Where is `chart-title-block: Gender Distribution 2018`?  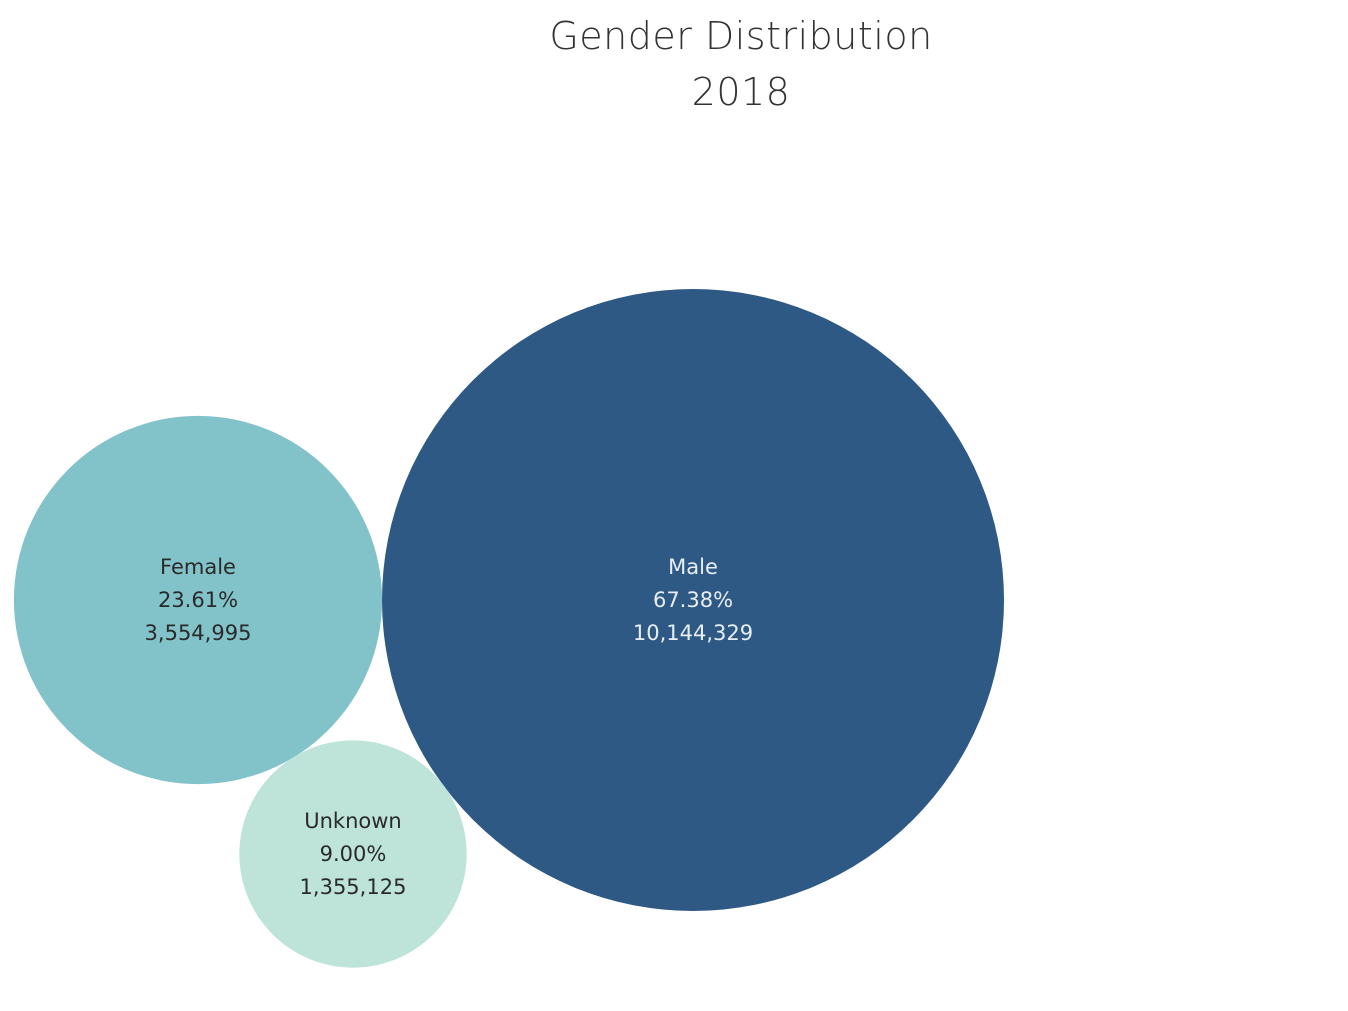
chart-title-block: Gender Distribution 2018 is located at coordinates (674, 64).